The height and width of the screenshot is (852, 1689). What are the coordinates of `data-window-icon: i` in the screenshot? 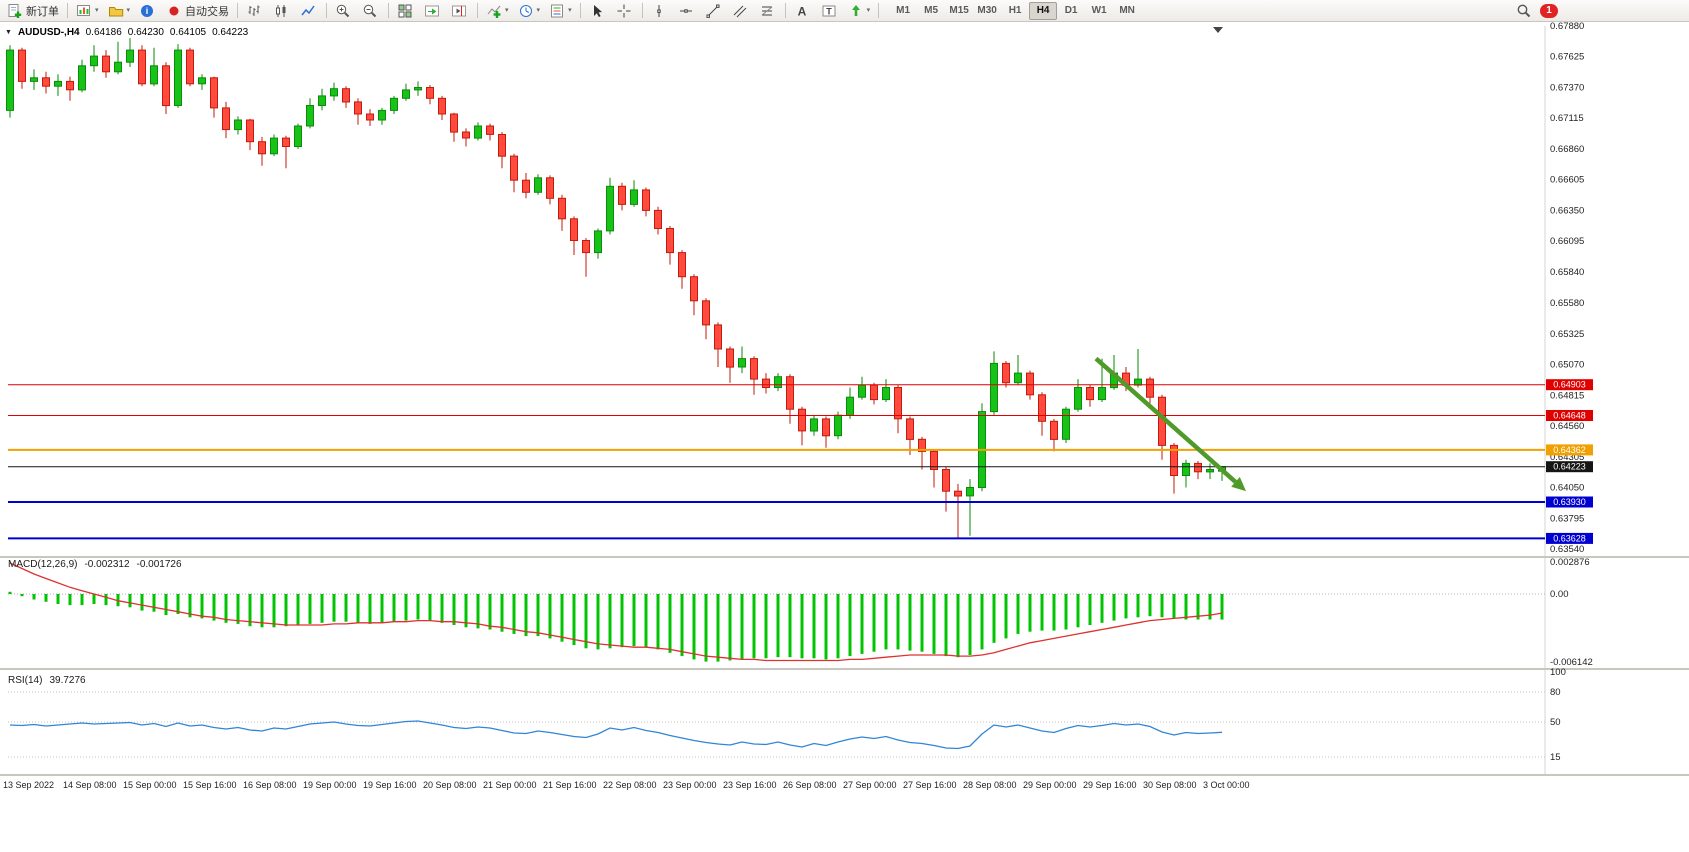 It's located at (147, 11).